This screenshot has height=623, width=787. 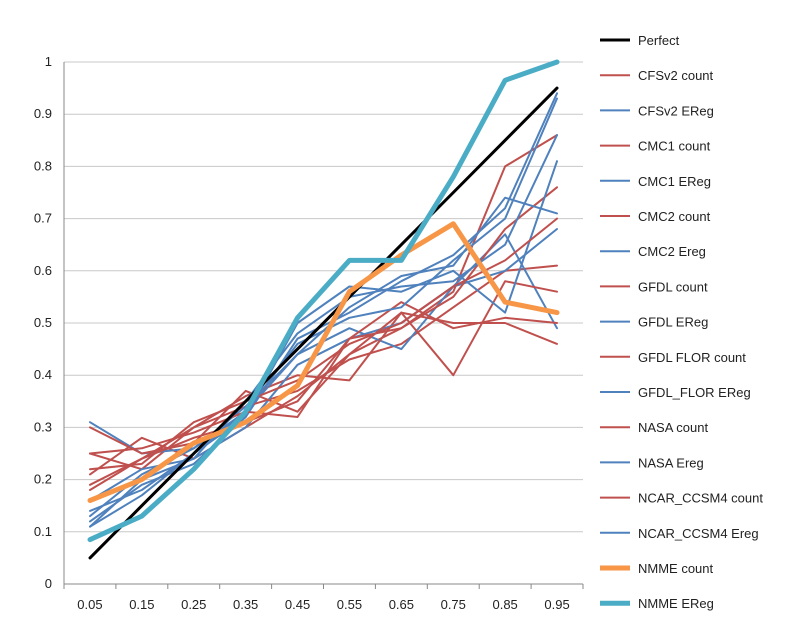 I want to click on x-tick-label: 0.05, so click(x=89, y=604).